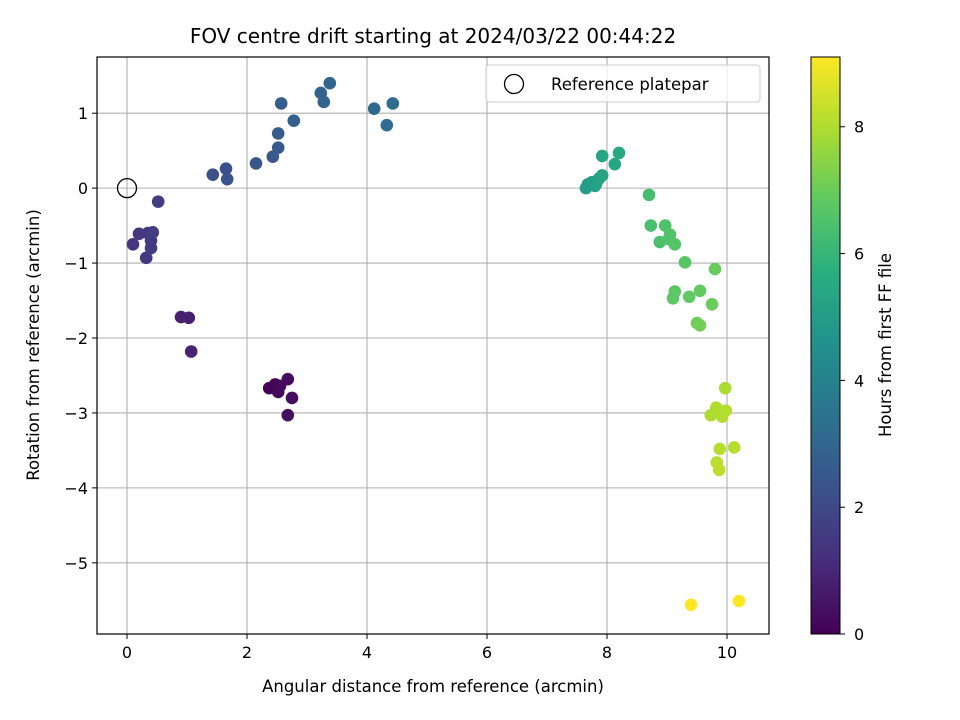 The width and height of the screenshot is (960, 720). What do you see at coordinates (607, 652) in the screenshot?
I see `x-tick-label: 8` at bounding box center [607, 652].